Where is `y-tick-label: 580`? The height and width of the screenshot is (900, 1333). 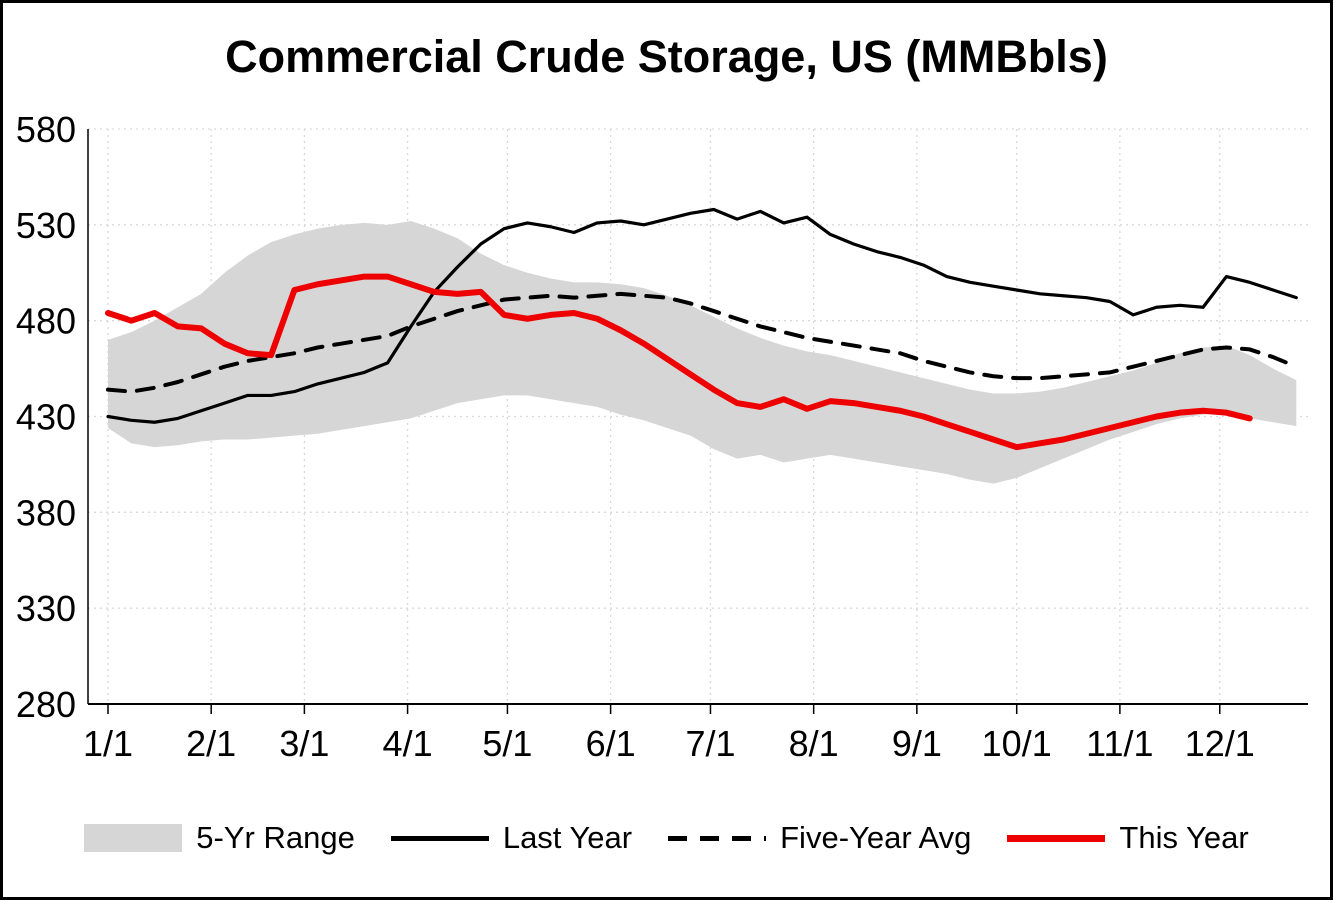
y-tick-label: 580 is located at coordinates (46, 129).